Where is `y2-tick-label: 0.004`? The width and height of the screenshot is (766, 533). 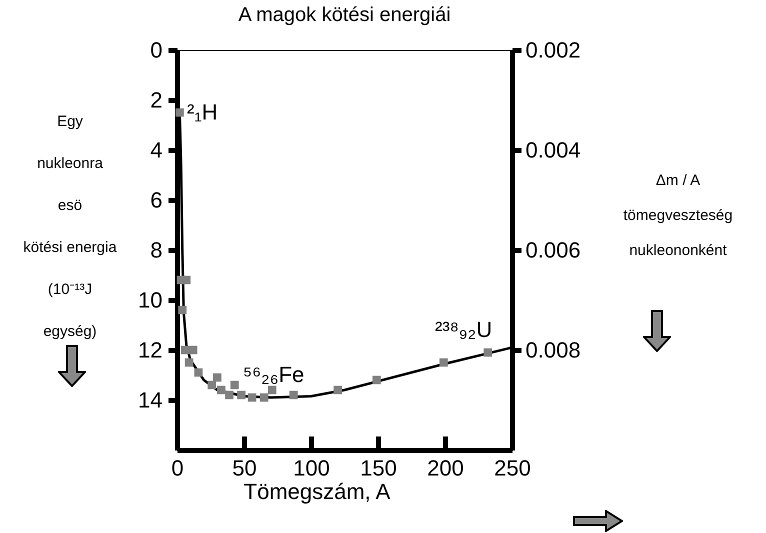
y2-tick-label: 0.004 is located at coordinates (553, 150).